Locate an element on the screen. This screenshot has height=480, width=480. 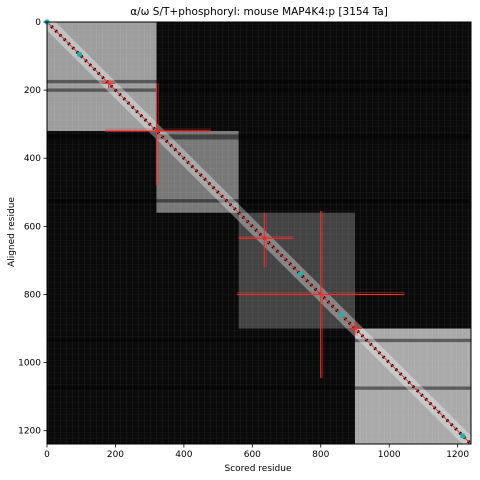
x-tick-label: 800 is located at coordinates (320, 455).